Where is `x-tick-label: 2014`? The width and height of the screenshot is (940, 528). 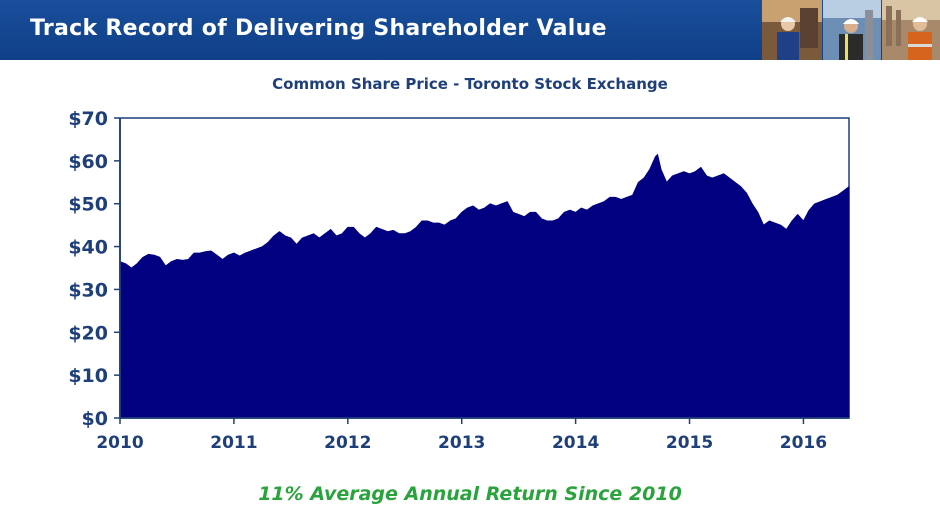
x-tick-label: 2014 is located at coordinates (575, 443).